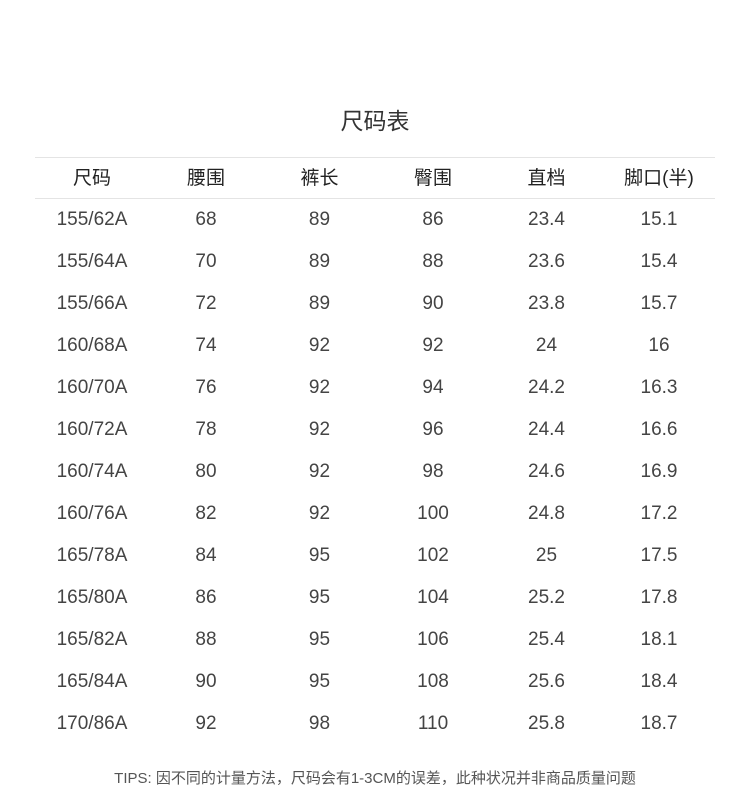 The height and width of the screenshot is (790, 750). I want to click on column-header: 尺码, so click(91, 178).